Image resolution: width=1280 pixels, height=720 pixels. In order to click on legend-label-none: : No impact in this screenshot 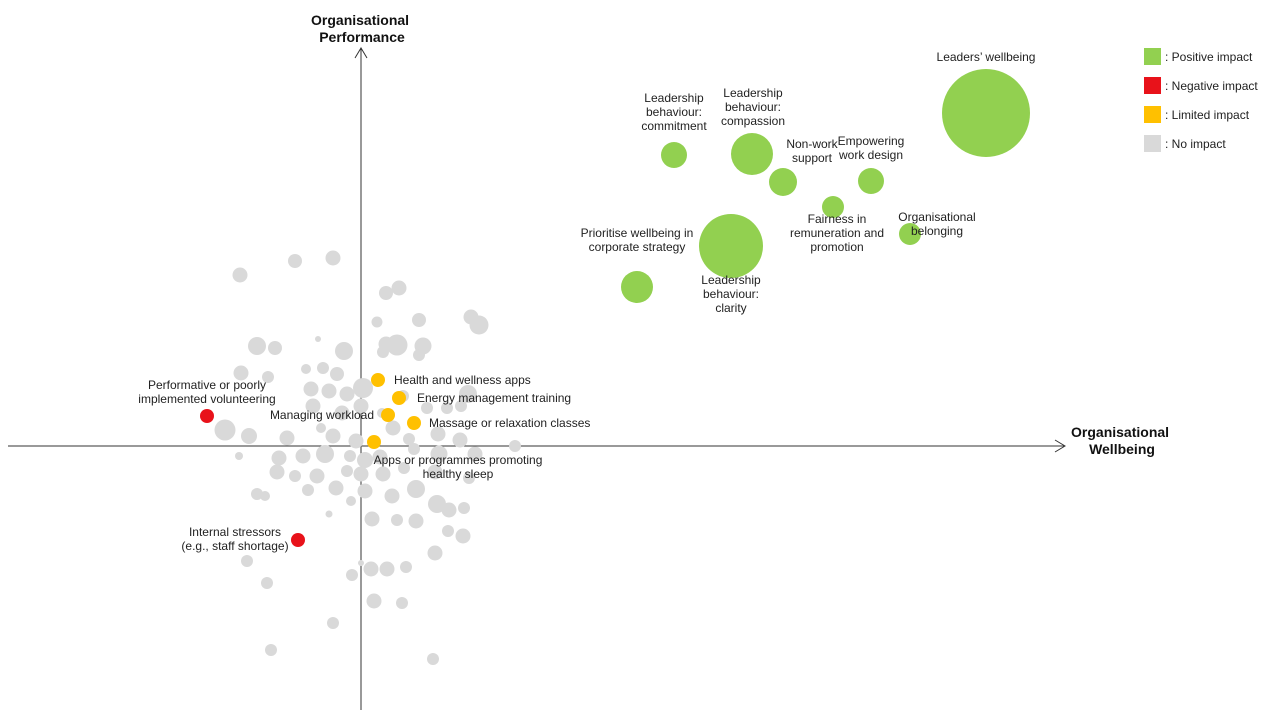, I will do `click(1195, 143)`.